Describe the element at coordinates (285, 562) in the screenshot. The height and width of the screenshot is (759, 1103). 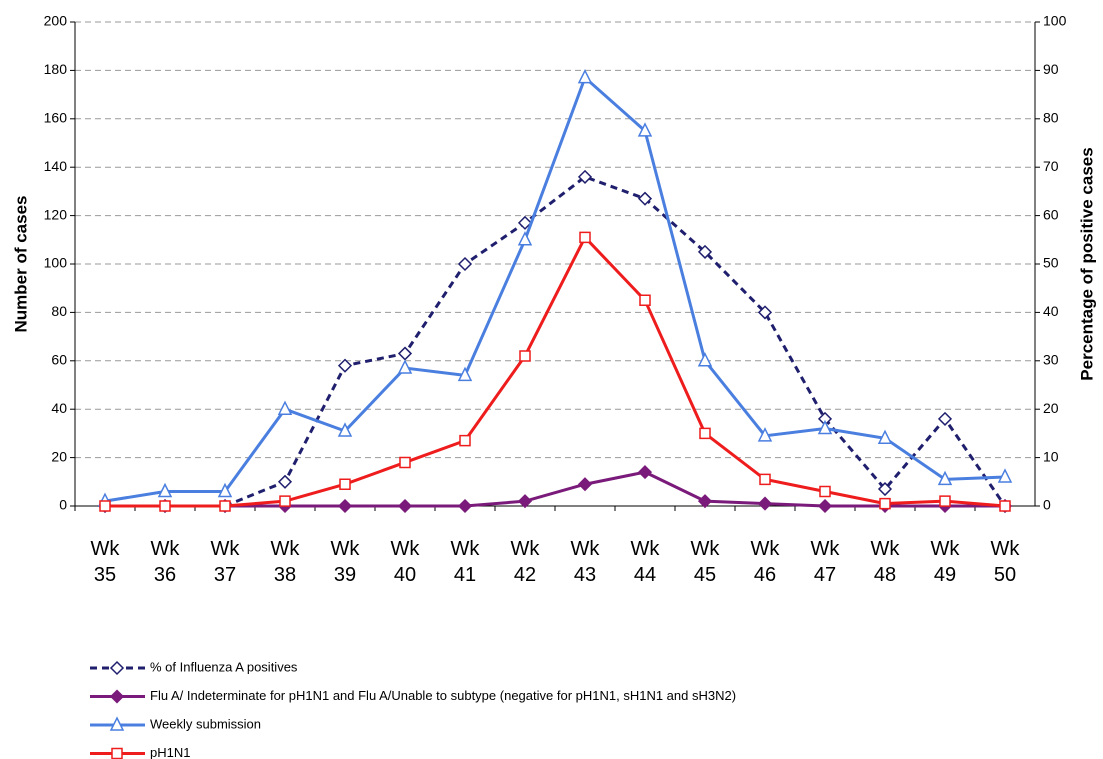
I see `x-tick-label: Wk 38` at that location.